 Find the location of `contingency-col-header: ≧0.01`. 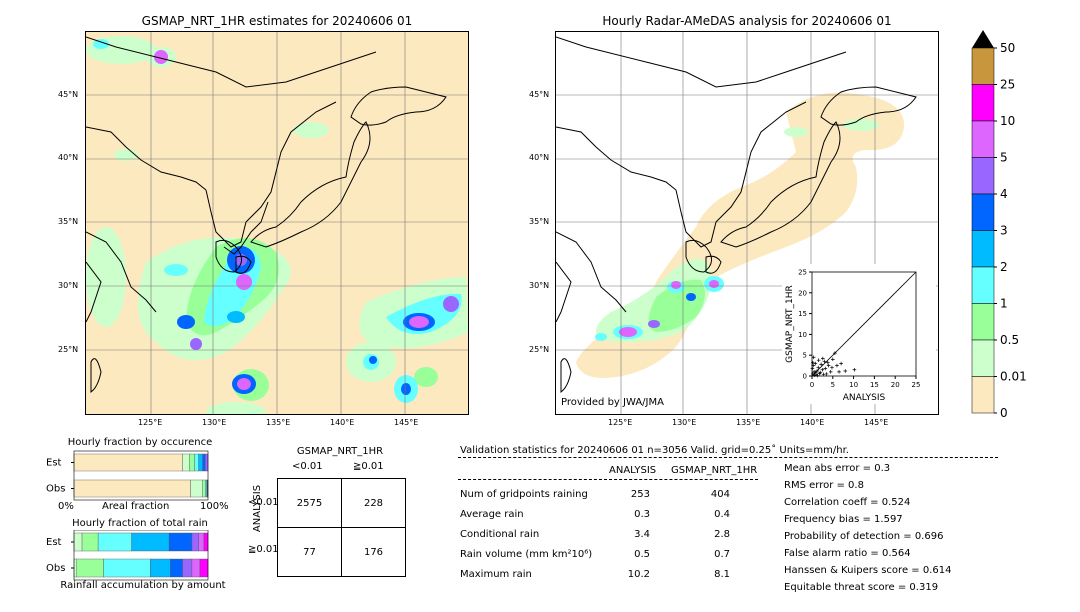

contingency-col-header: ≧0.01 is located at coordinates (368, 466).